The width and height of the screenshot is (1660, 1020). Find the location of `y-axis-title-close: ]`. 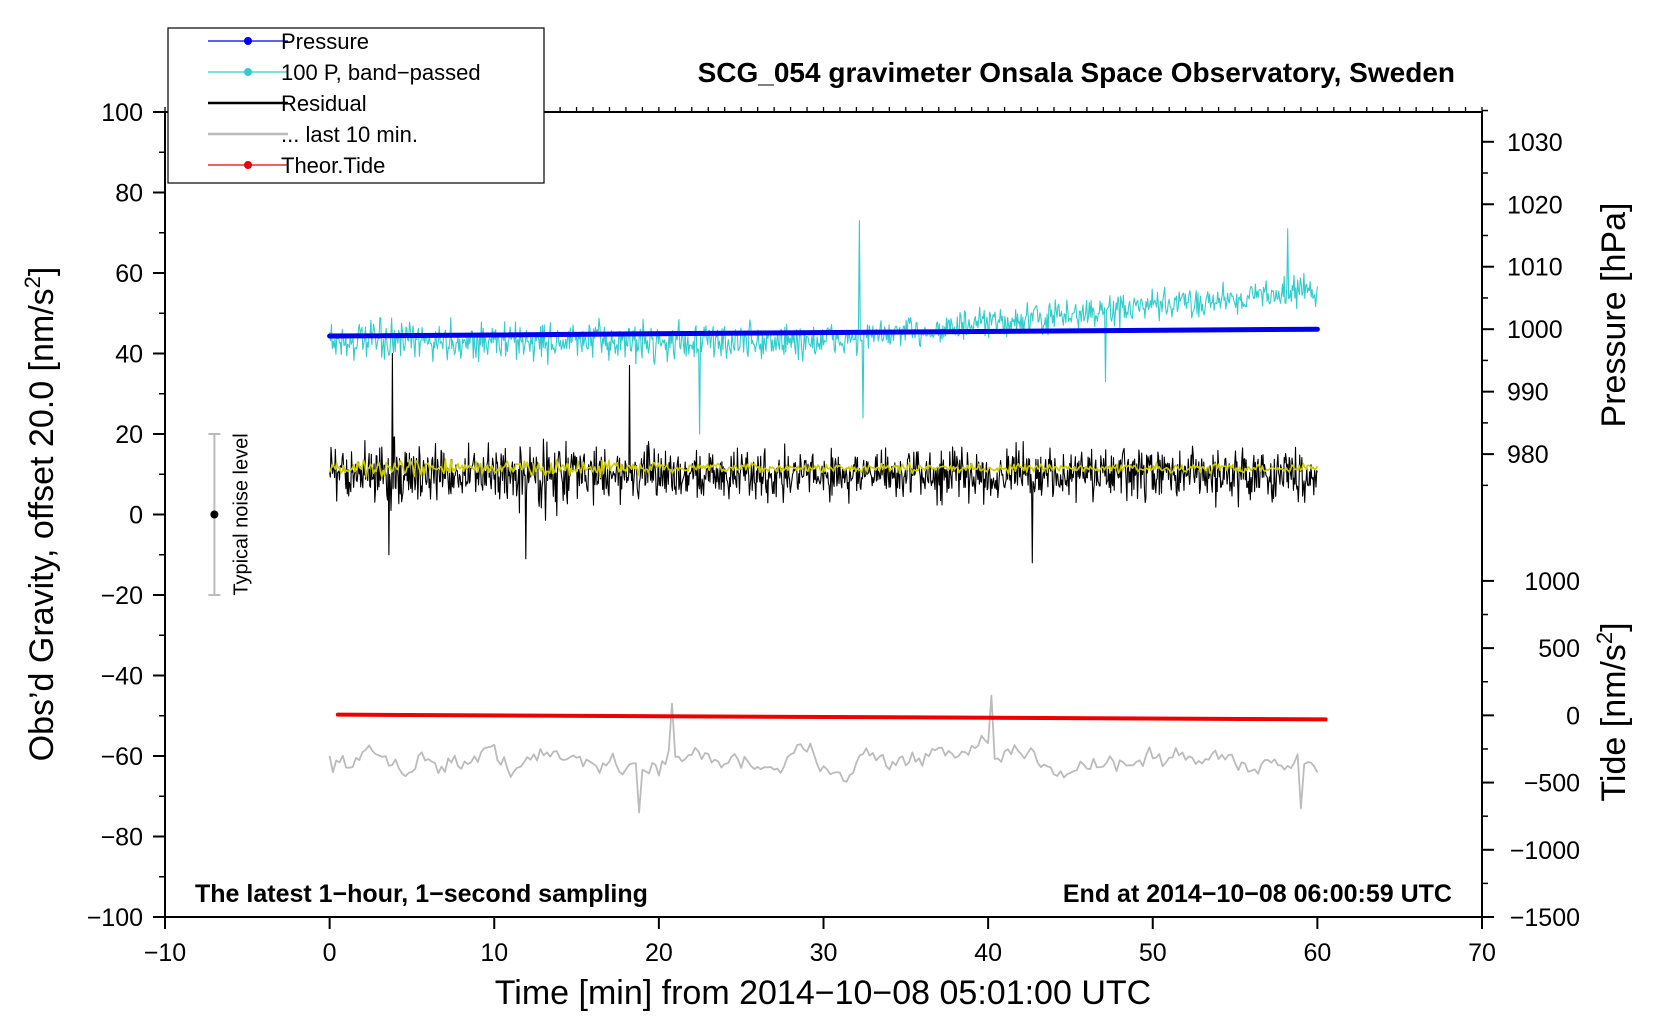

y-axis-title-close: ] is located at coordinates (42, 271).